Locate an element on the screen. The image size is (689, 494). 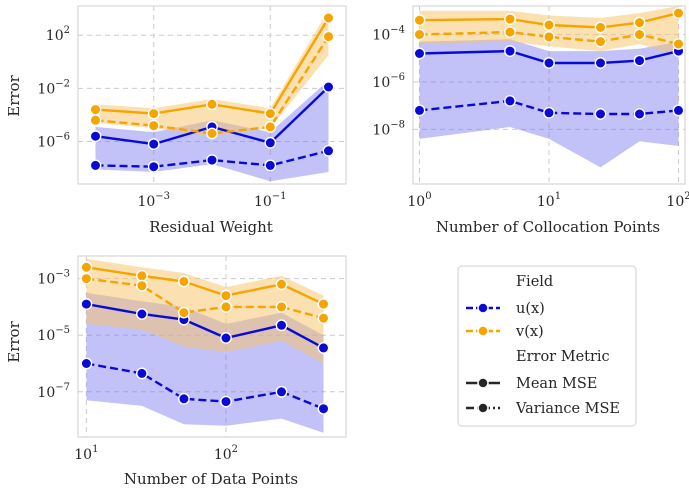
u-confidence-band is located at coordinates (549, 103).